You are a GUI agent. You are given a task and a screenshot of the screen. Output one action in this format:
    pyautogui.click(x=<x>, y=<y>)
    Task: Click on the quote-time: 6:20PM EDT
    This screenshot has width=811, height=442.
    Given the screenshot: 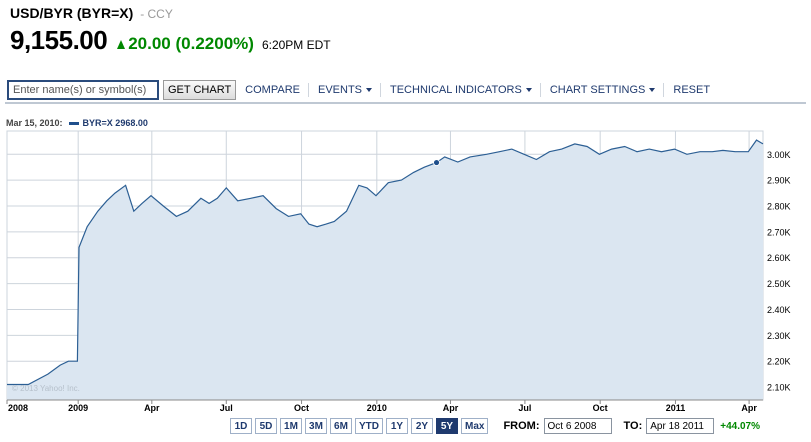 What is the action you would take?
    pyautogui.click(x=296, y=45)
    